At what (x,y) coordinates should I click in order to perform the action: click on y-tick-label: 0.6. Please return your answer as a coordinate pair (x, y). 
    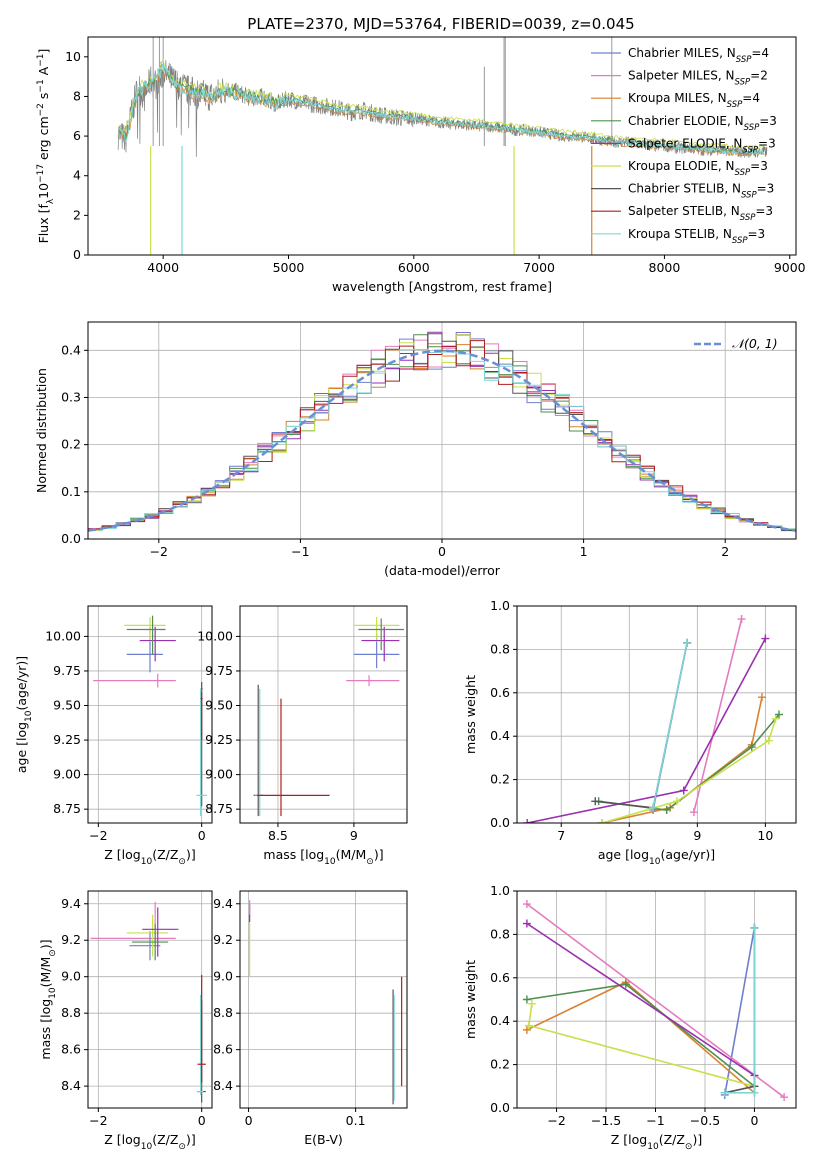
    Looking at the image, I should click on (500, 692).